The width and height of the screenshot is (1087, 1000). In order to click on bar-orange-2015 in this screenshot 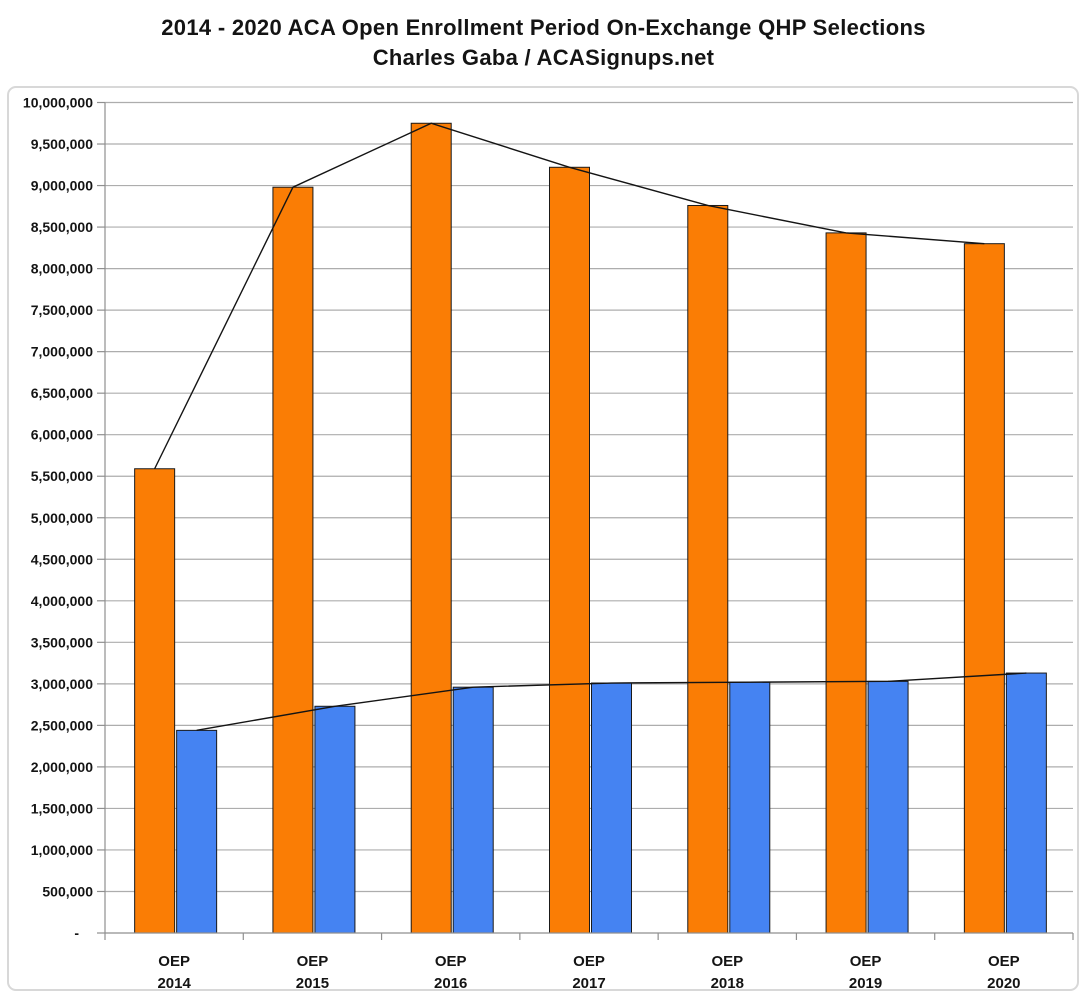, I will do `click(293, 560)`.